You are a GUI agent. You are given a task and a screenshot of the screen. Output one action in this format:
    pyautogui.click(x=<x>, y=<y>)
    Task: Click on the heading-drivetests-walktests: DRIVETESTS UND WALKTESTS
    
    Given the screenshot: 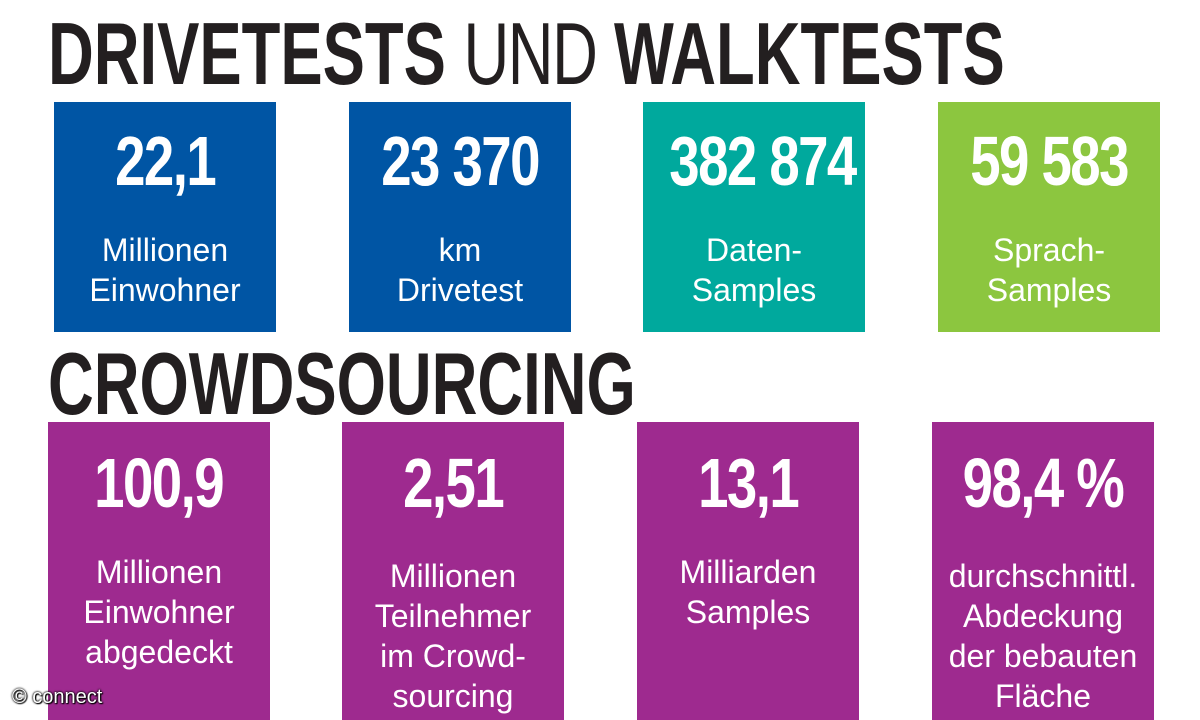 What is the action you would take?
    pyautogui.click(x=526, y=54)
    